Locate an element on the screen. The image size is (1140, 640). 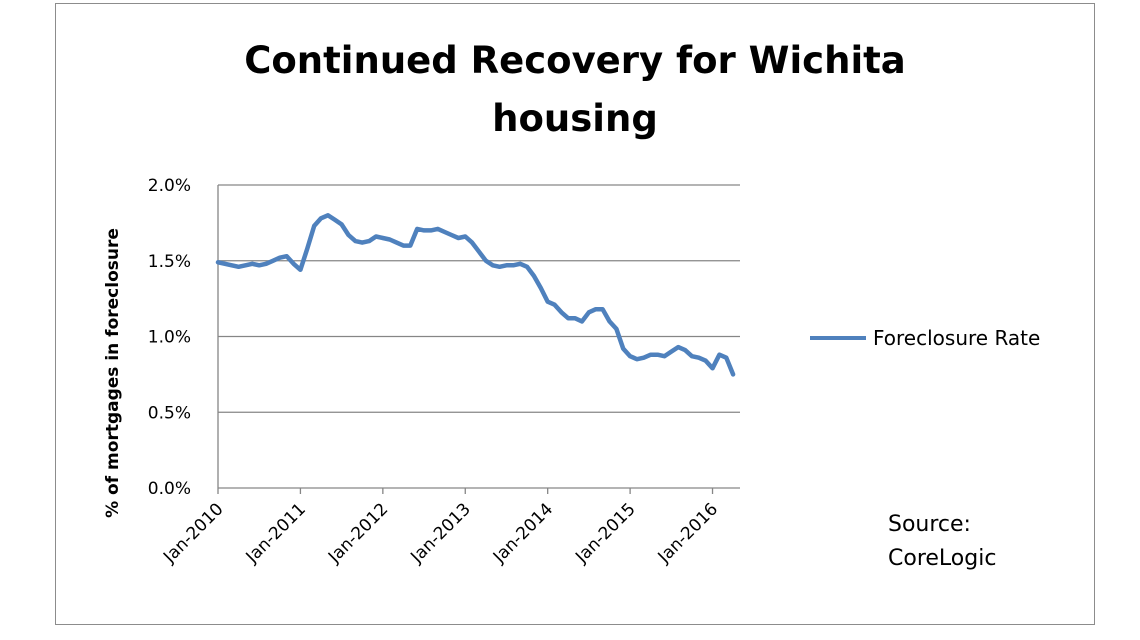
legend: Foreclosure Rate is located at coordinates (925, 338).